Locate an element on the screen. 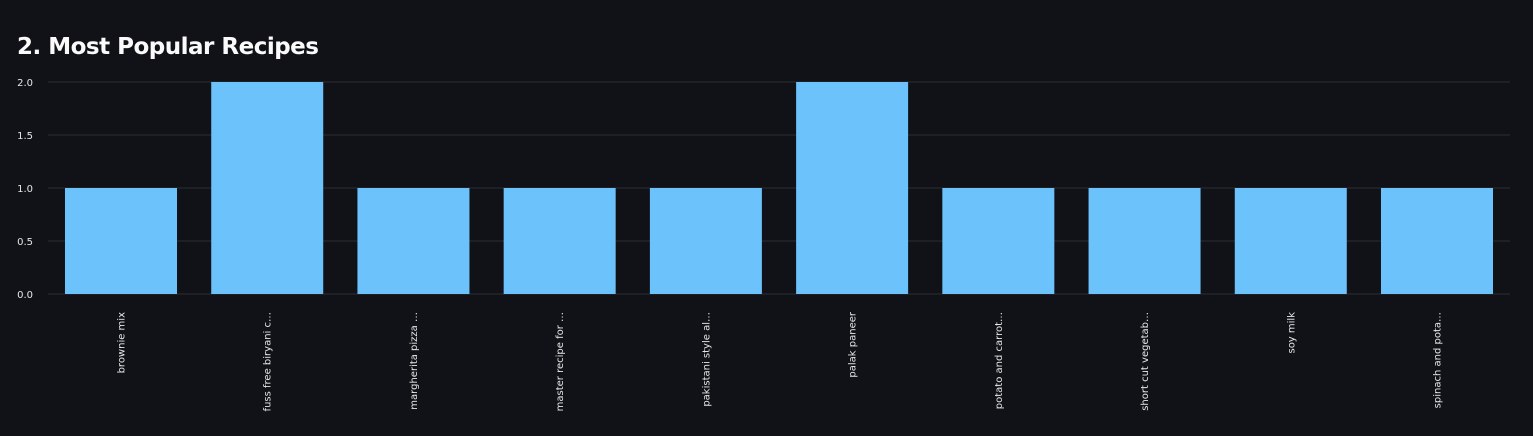 This screenshot has width=1533, height=436. x-tick-label: soy milk is located at coordinates (1291, 333).